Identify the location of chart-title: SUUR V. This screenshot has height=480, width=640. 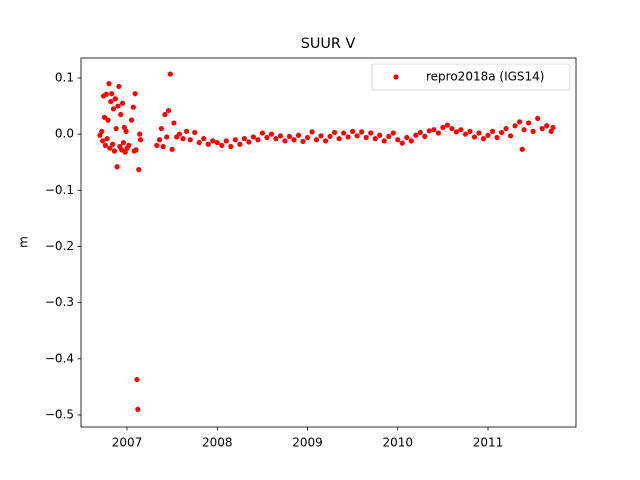
(328, 44).